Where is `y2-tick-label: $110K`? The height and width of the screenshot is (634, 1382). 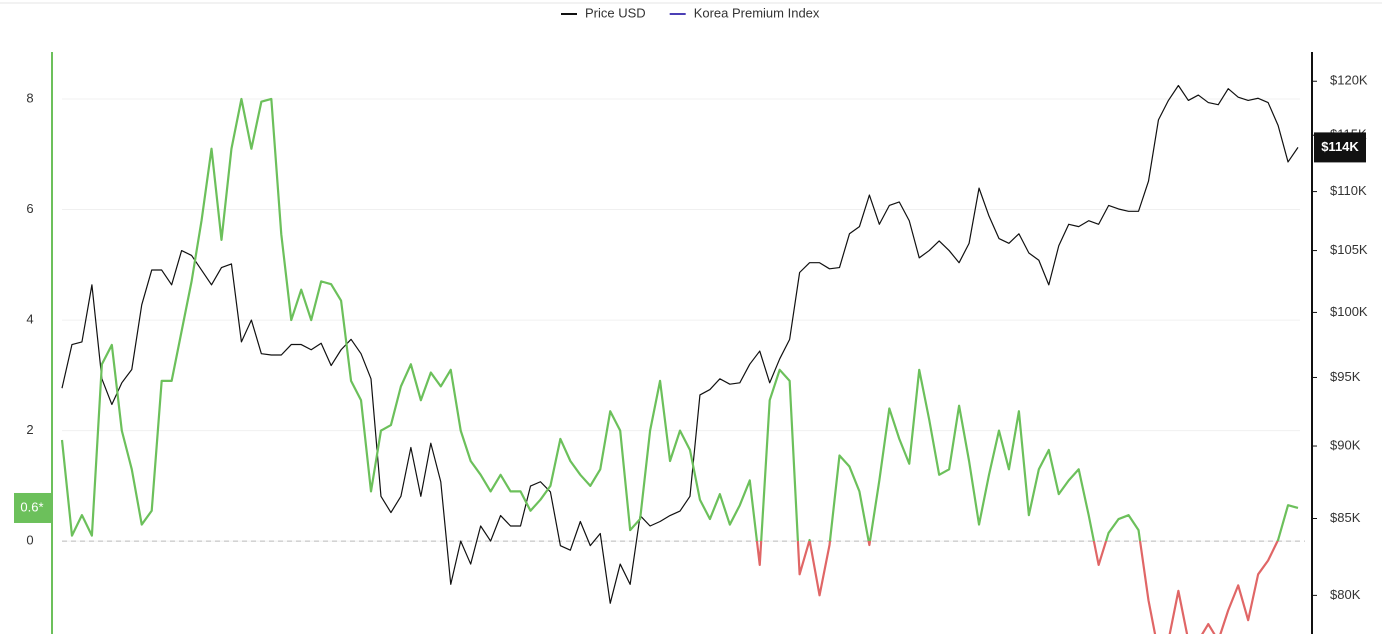
y2-tick-label: $110K is located at coordinates (1348, 190).